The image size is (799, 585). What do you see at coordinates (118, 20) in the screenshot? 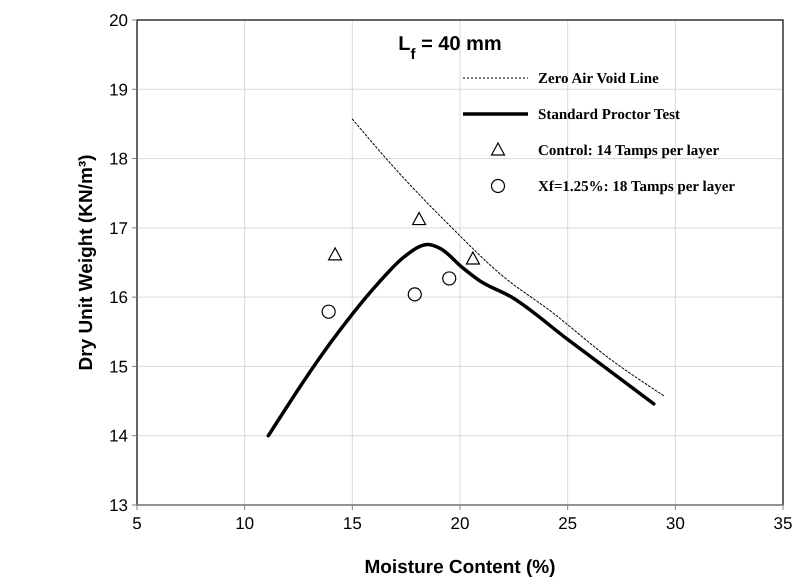
I see `y-tick-label: 20` at bounding box center [118, 20].